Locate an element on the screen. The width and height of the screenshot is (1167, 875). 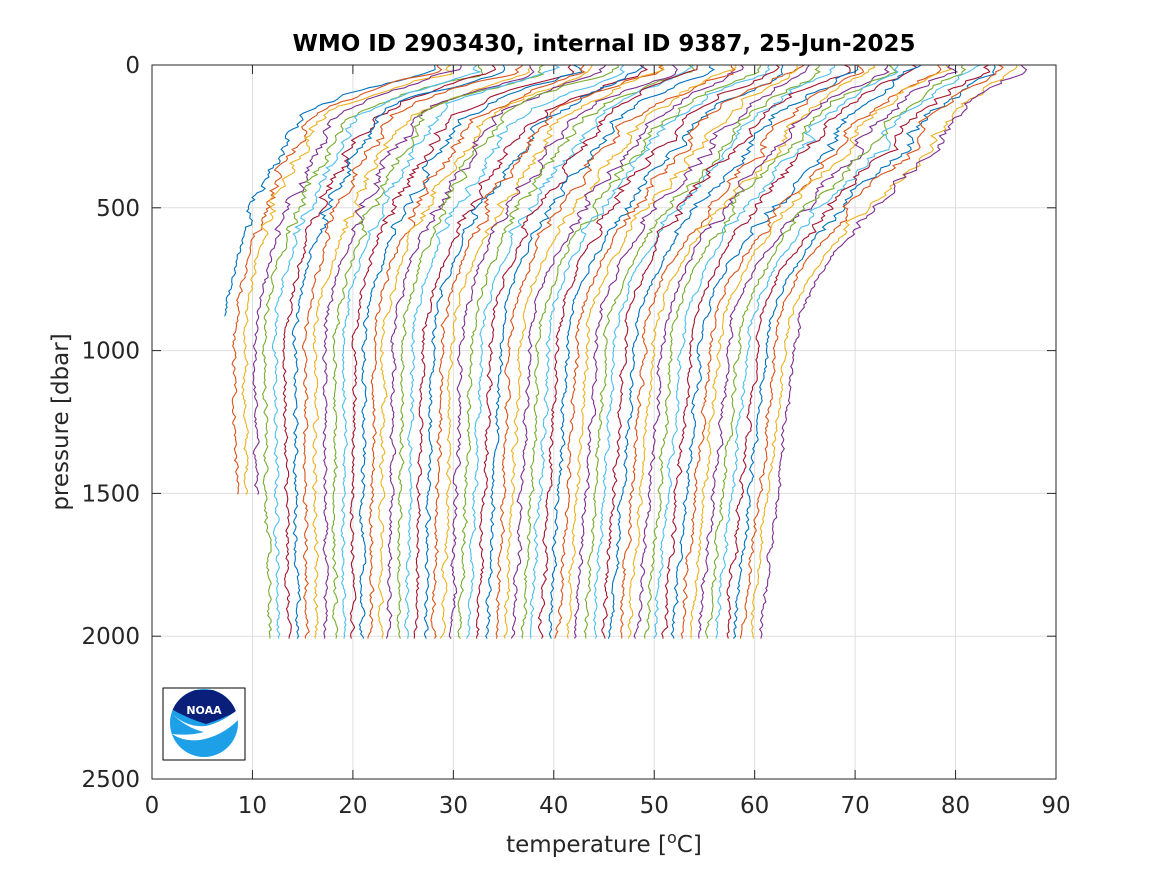
x-tick-label: 10 is located at coordinates (252, 806).